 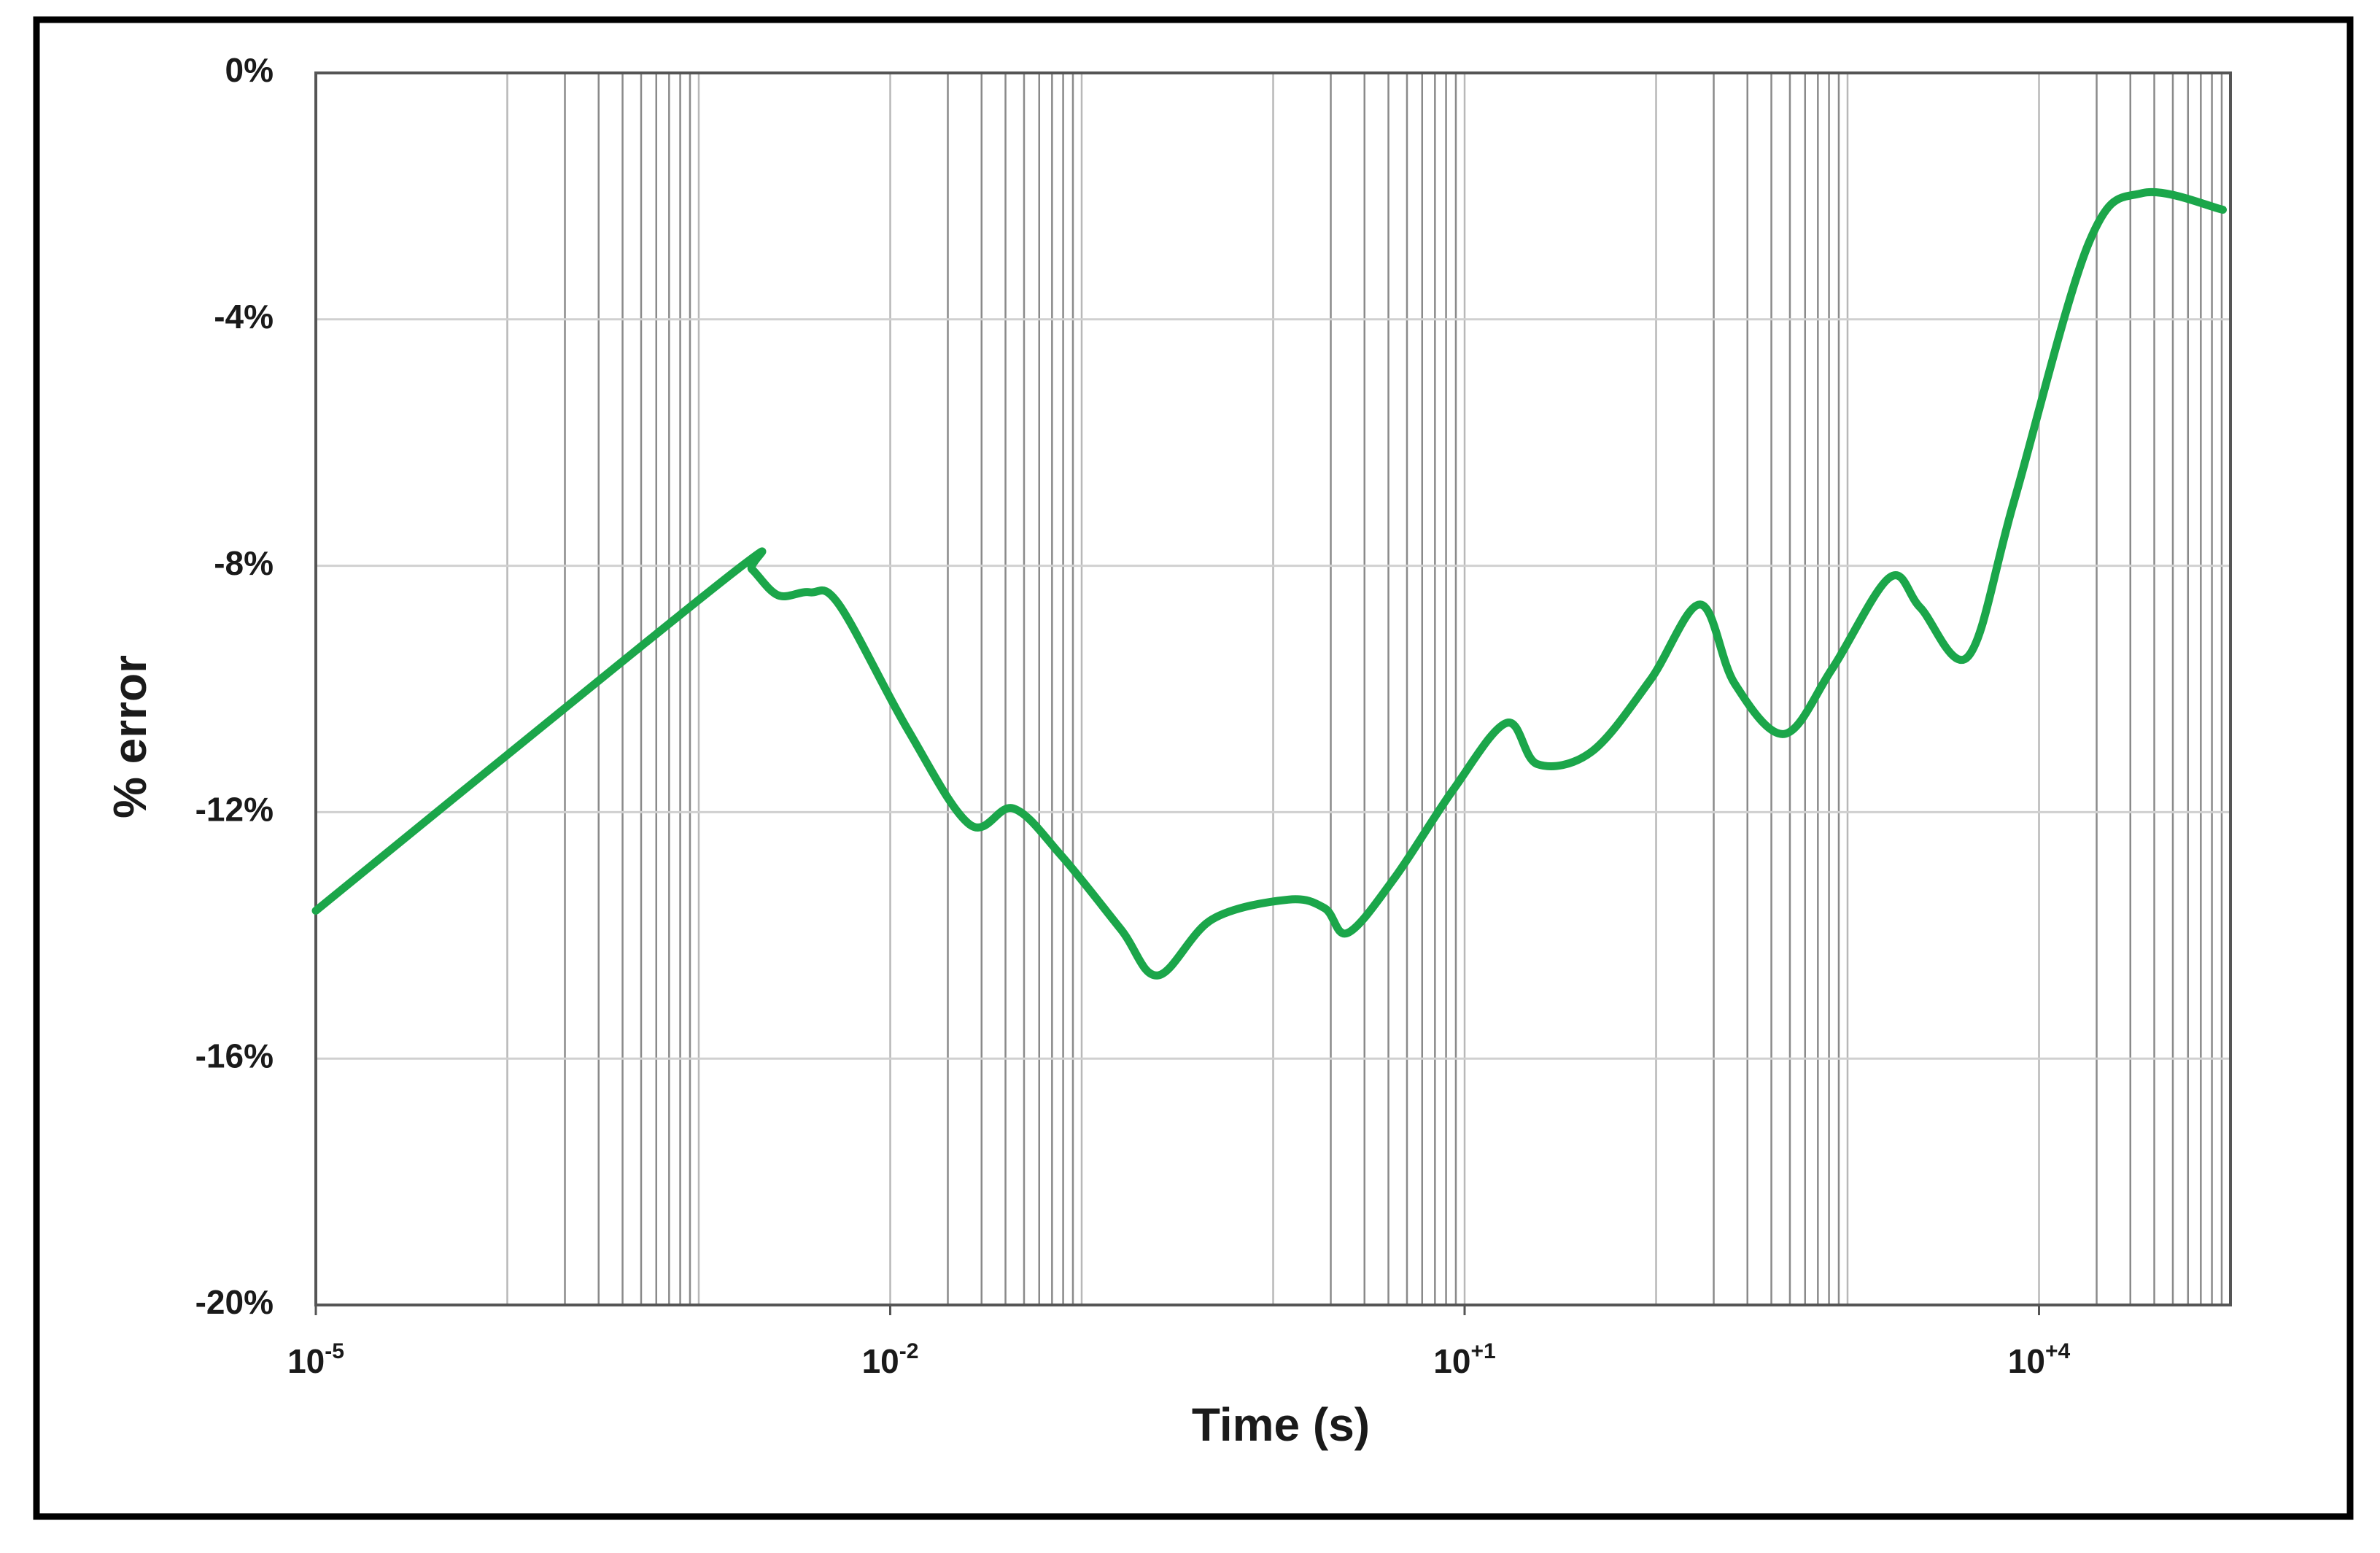 I want to click on y-tick-label: 0%, so click(x=249, y=70).